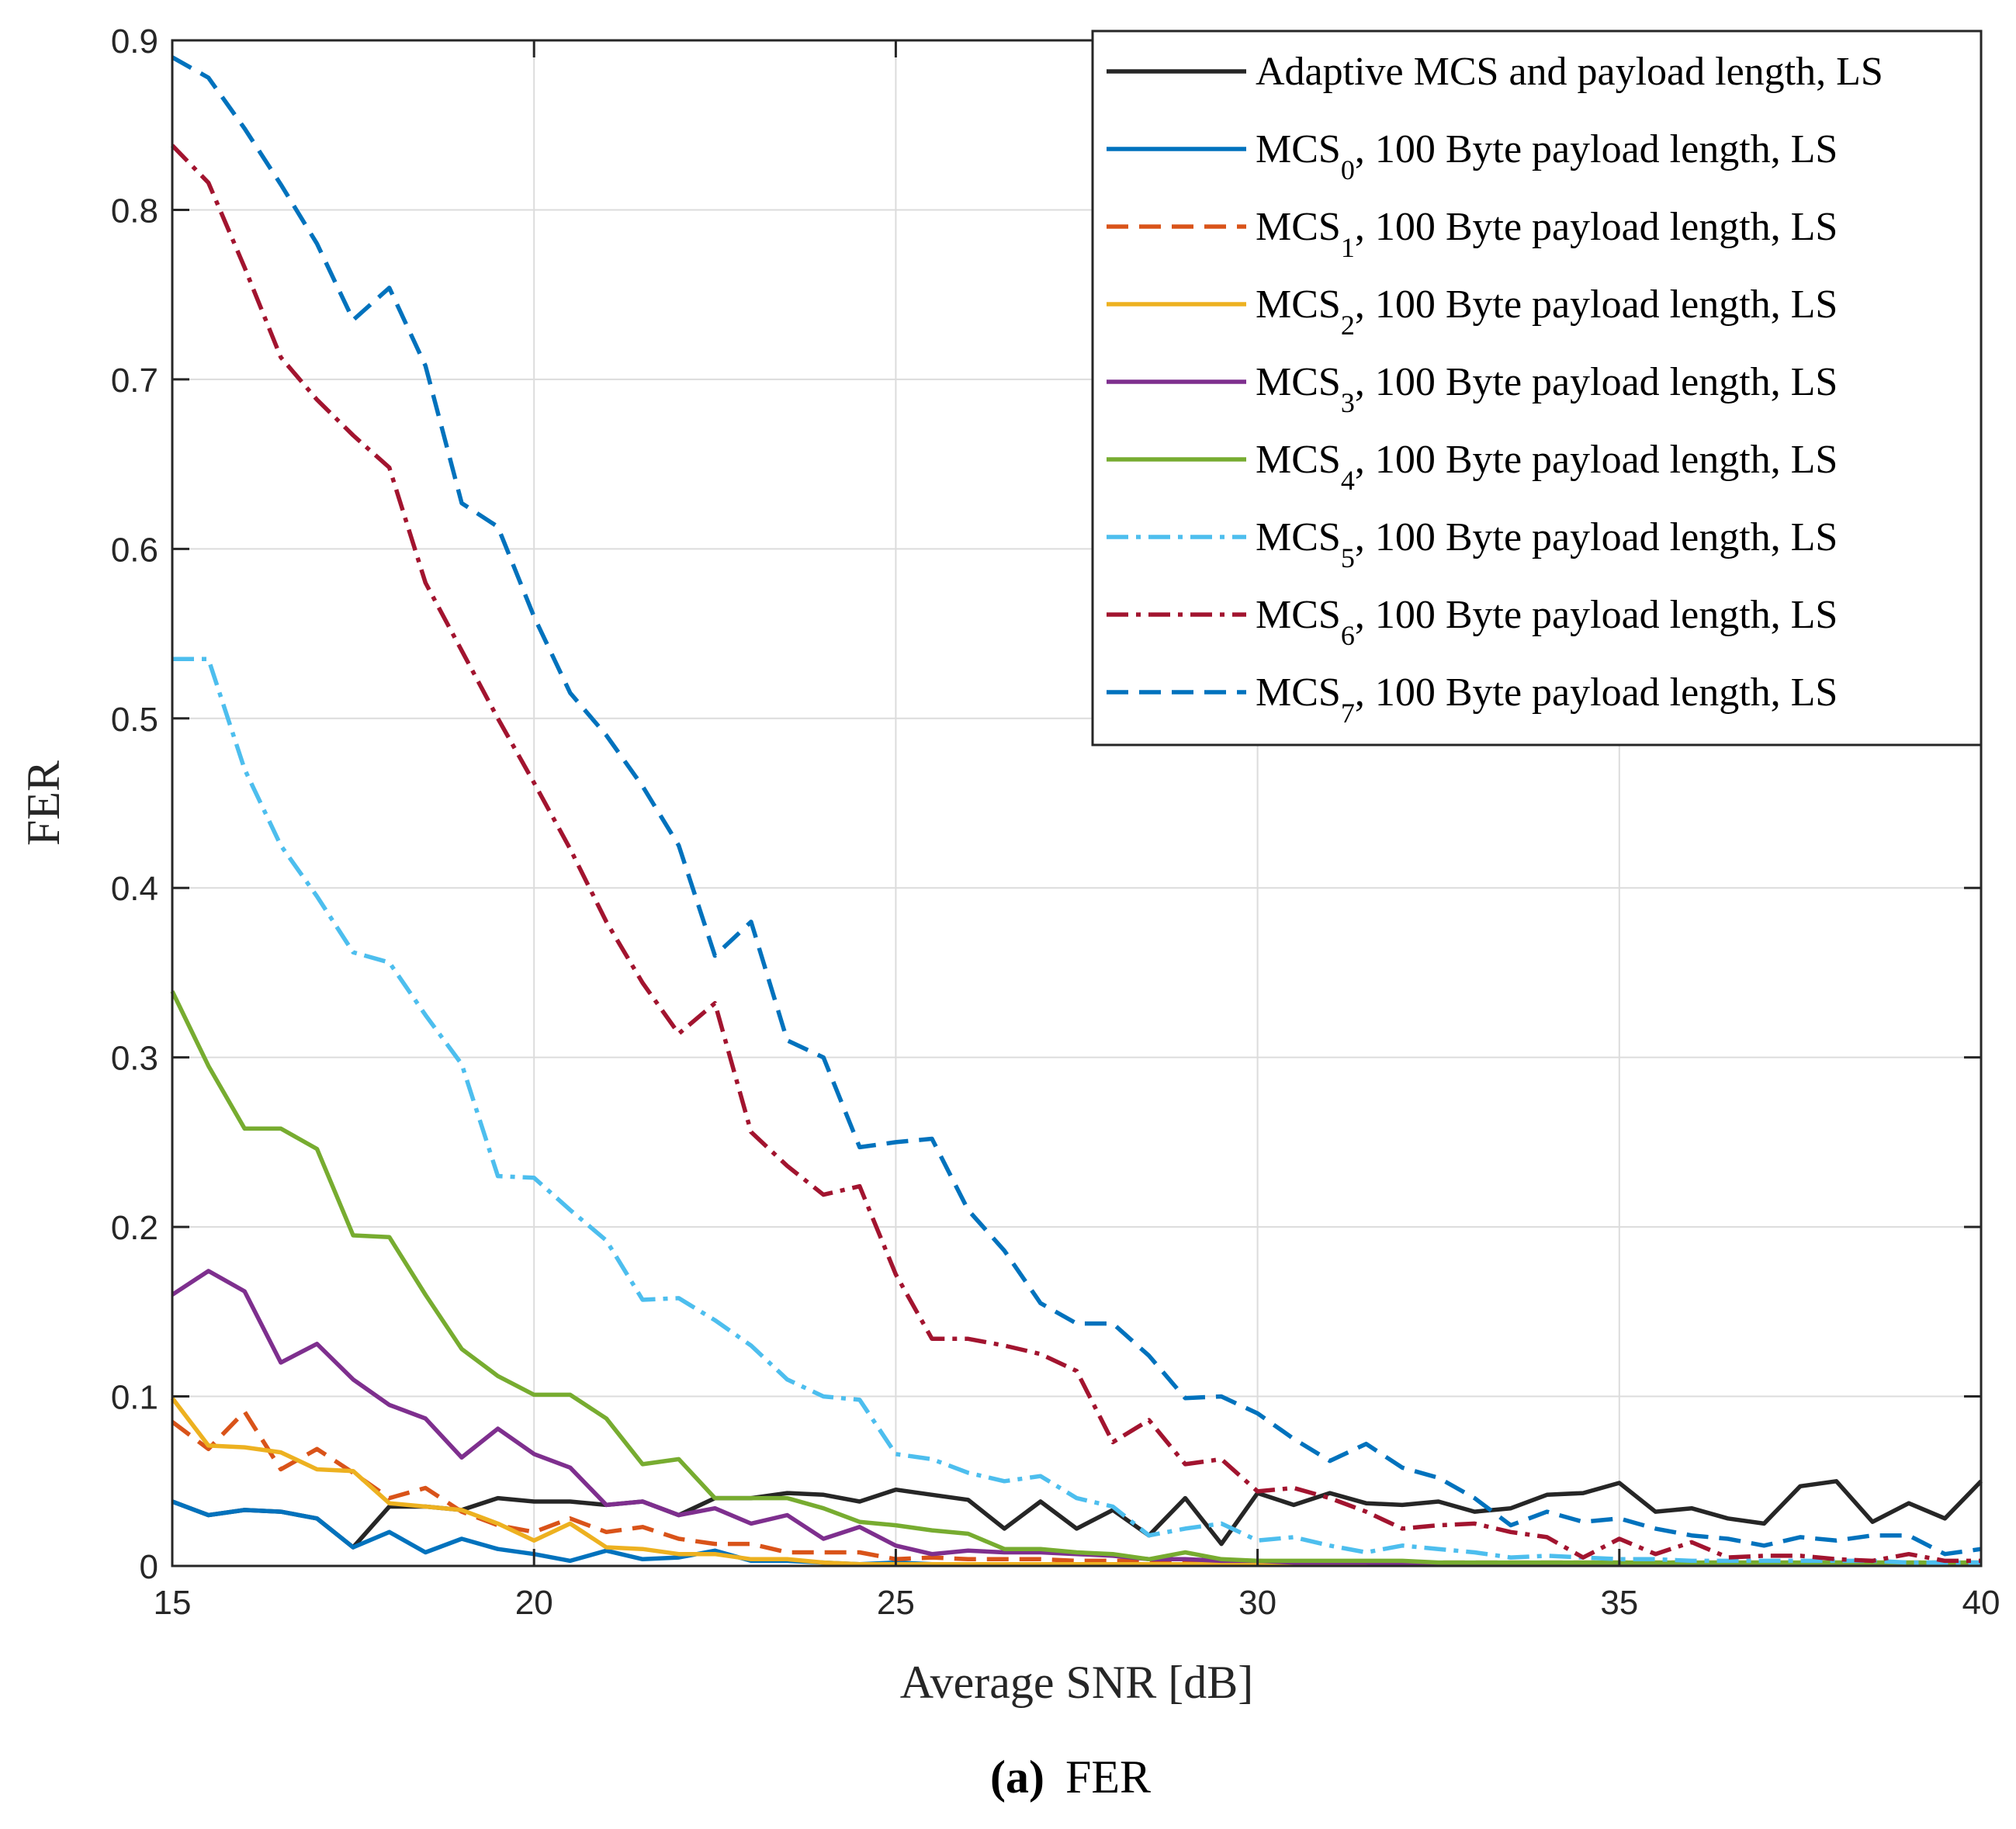  What do you see at coordinates (1348, 402) in the screenshot?
I see `legend-entry-subscript: 3` at bounding box center [1348, 402].